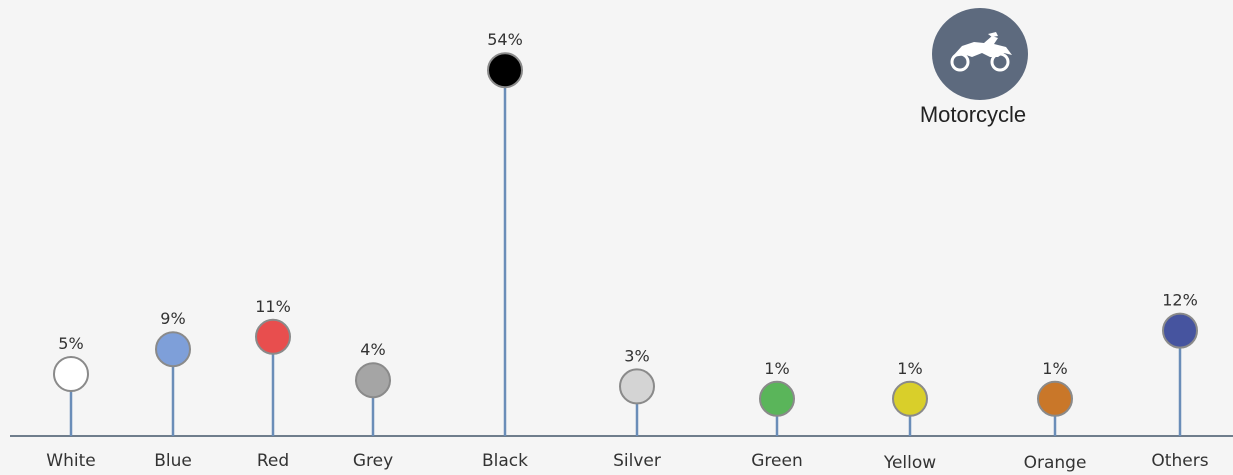 Image resolution: width=1233 pixels, height=475 pixels. I want to click on marker-blue, so click(173, 349).